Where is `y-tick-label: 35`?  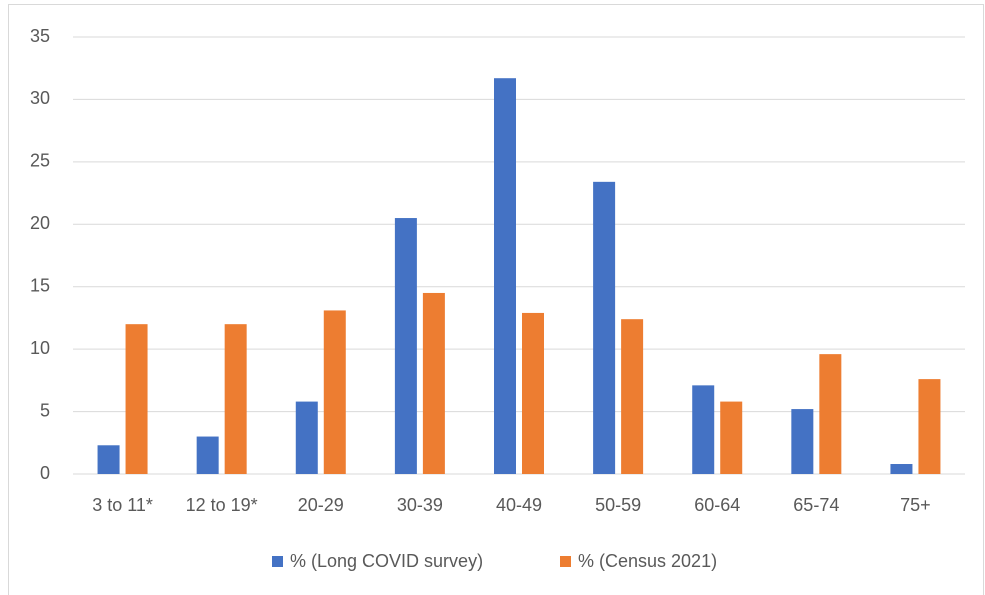 y-tick-label: 35 is located at coordinates (40, 36).